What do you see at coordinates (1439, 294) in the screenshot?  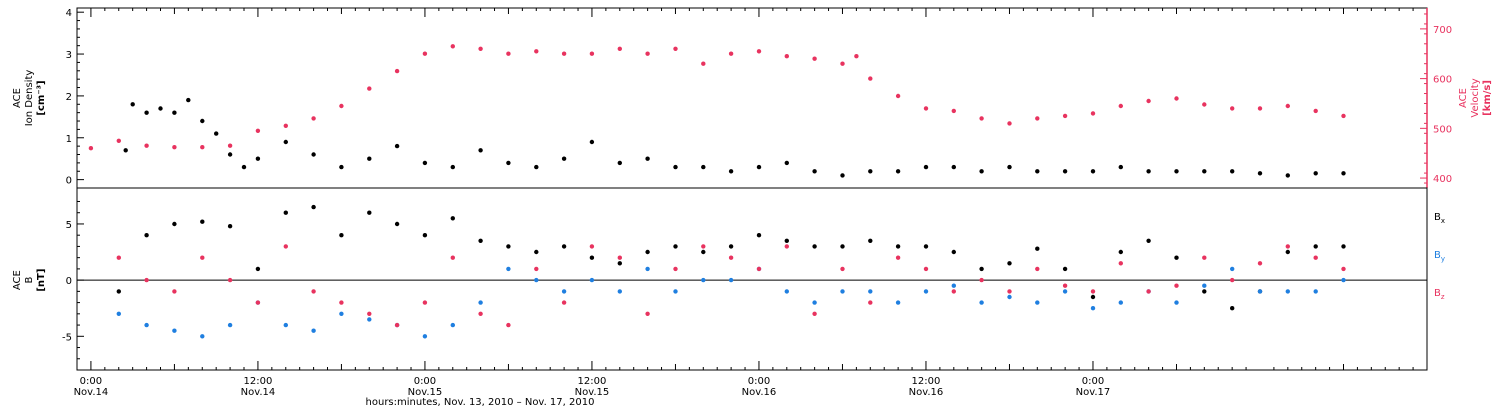 I see `legend-bz: Bz` at bounding box center [1439, 294].